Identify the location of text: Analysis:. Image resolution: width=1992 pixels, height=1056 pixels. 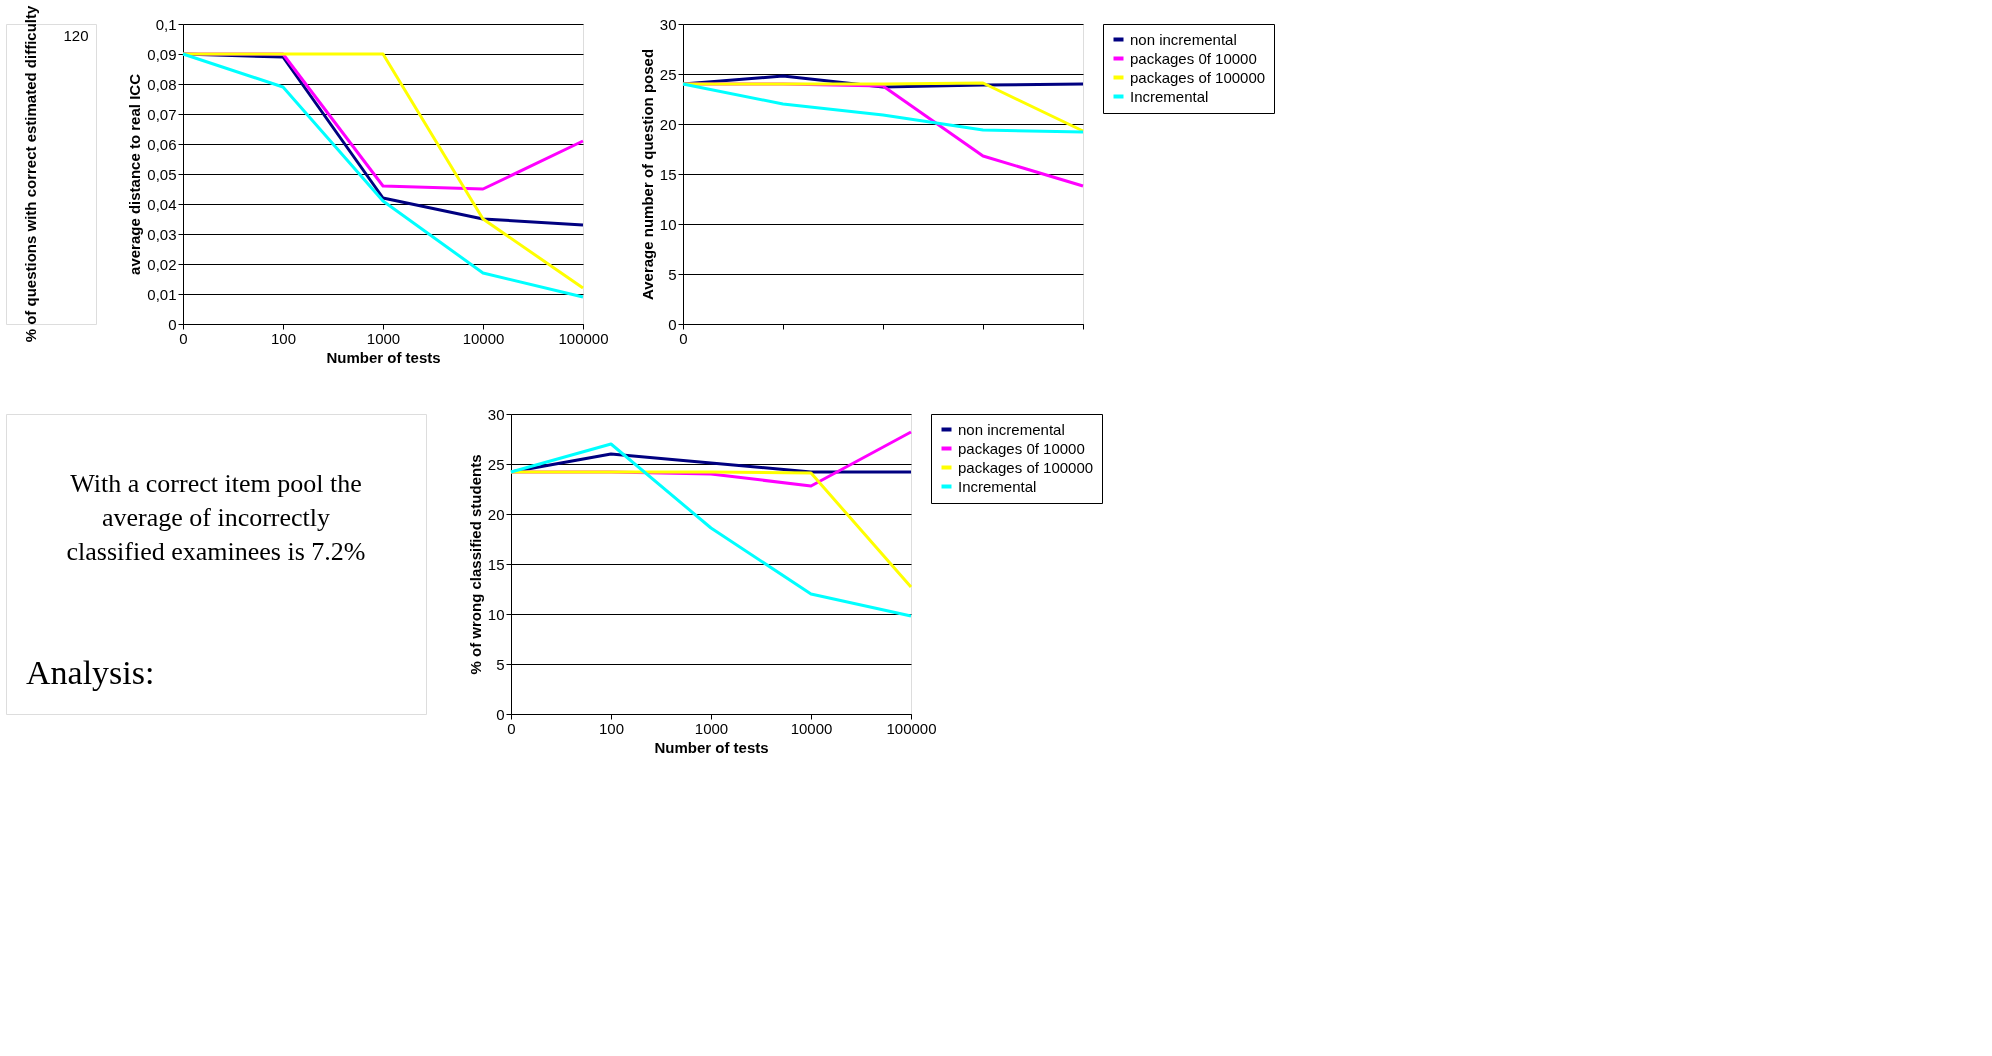
(90, 672).